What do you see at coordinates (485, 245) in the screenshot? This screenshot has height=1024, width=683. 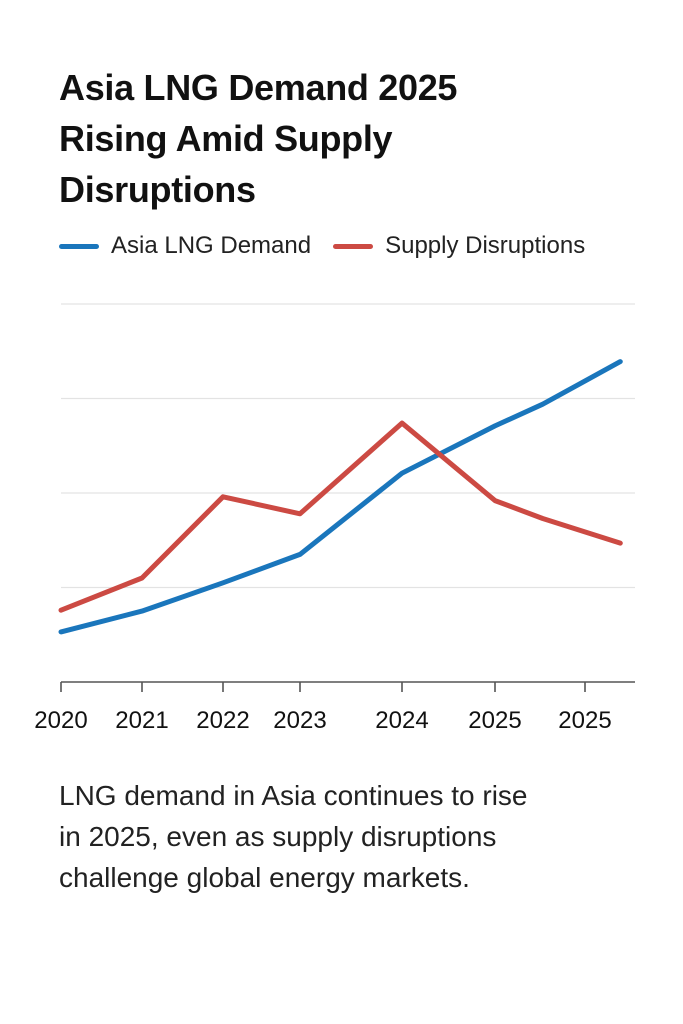 I see `legend-label-disruptions: Supply Disruptions` at bounding box center [485, 245].